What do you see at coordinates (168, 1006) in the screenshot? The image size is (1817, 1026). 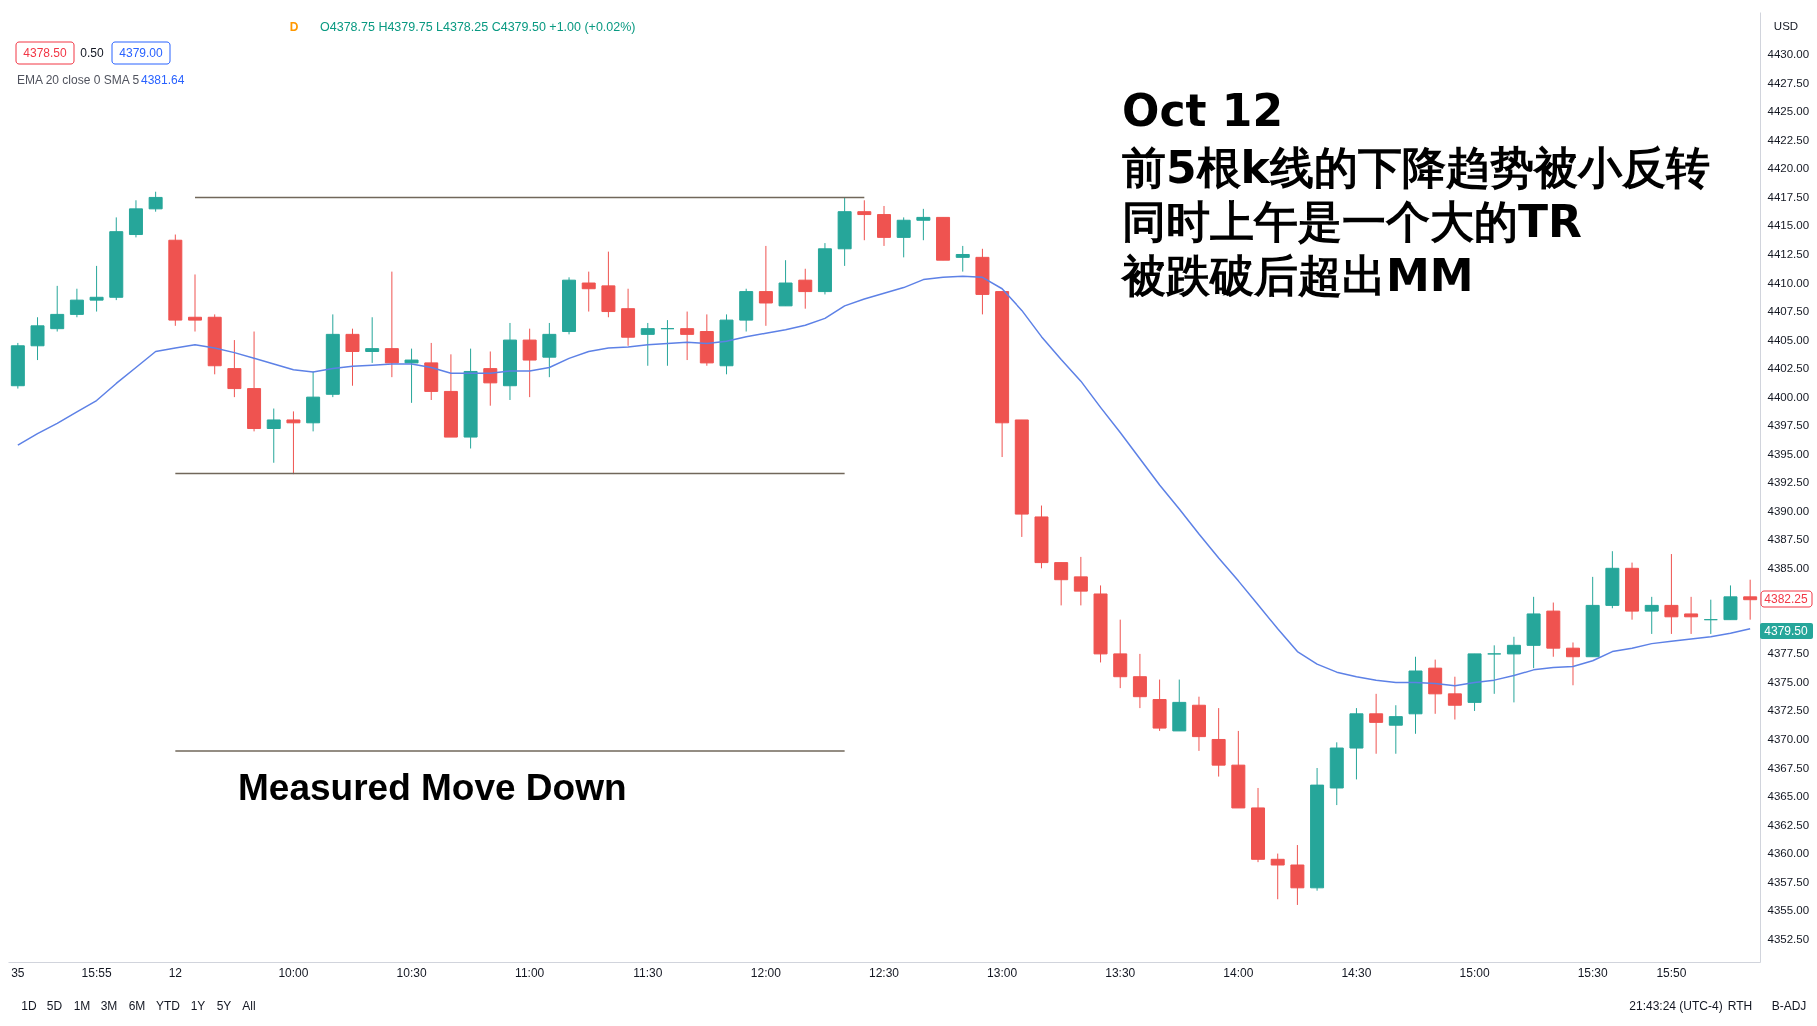 I see `text: YTD` at bounding box center [168, 1006].